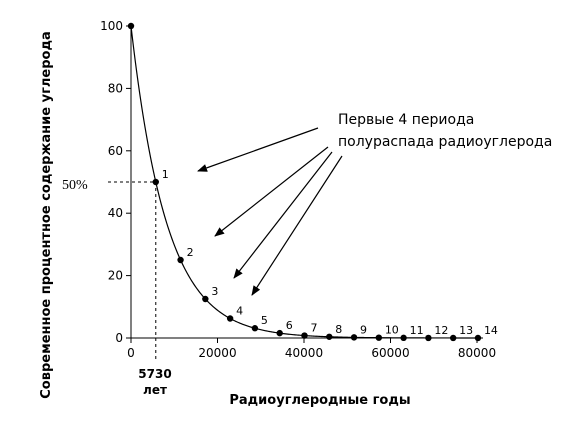 This screenshot has width=580, height=429. Describe the element at coordinates (115, 88) in the screenshot. I see `y-tick-label: 80` at that location.